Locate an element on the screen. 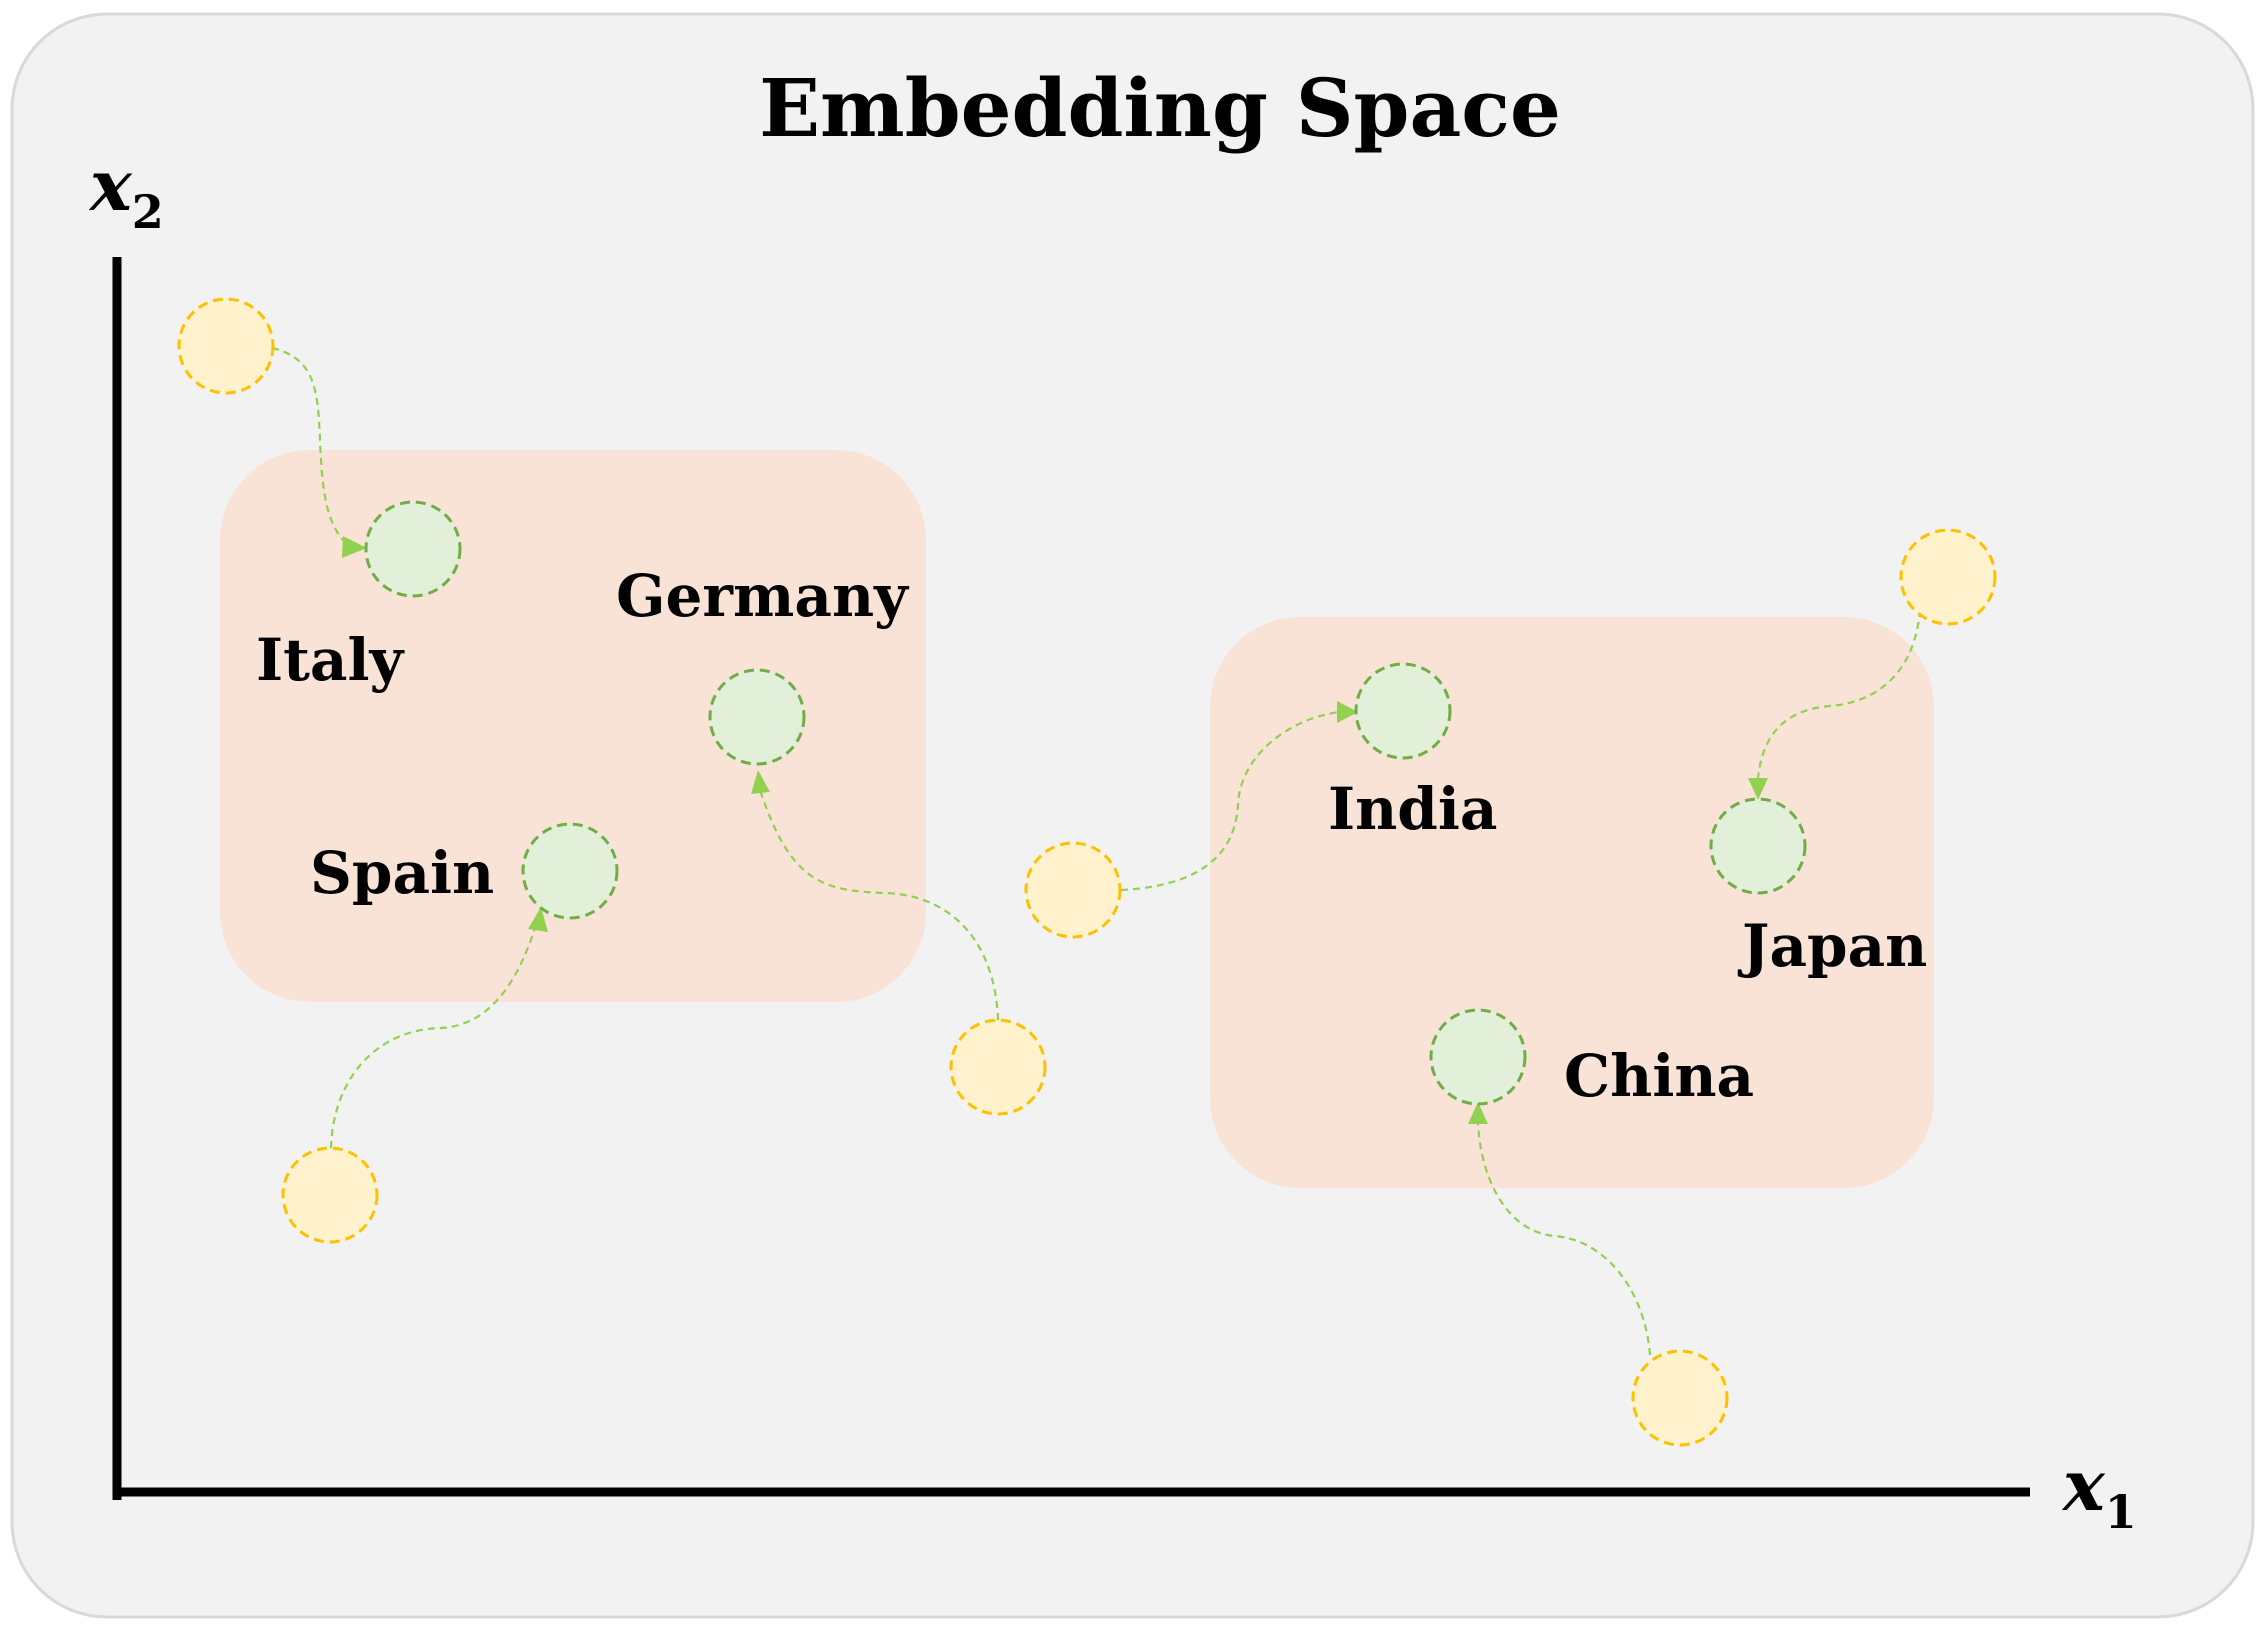 This screenshot has height=1631, width=2265. arrow-head-spain is located at coordinates (538, 919).